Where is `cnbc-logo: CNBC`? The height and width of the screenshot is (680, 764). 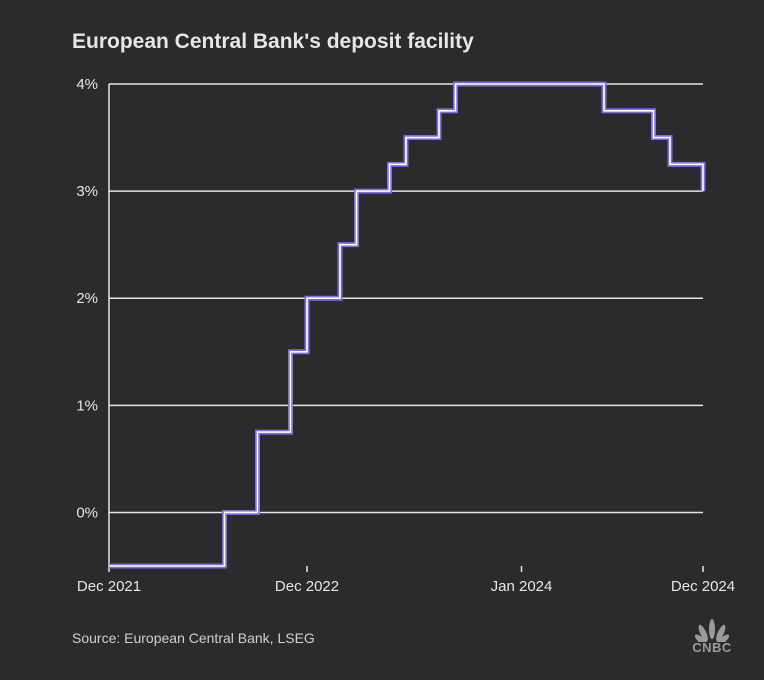
cnbc-logo: CNBC is located at coordinates (712, 638).